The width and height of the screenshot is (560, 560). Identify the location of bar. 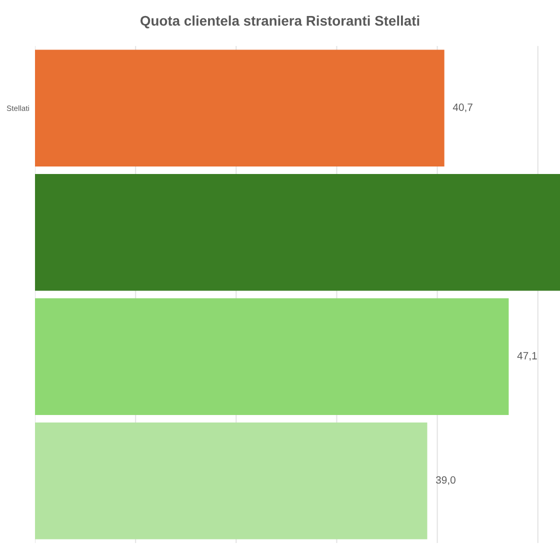
(231, 481).